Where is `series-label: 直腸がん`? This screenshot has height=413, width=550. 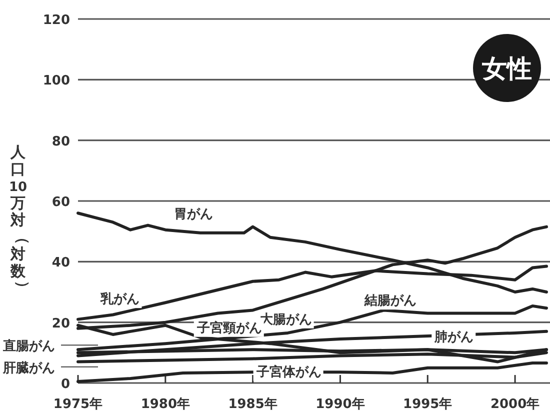
series-label: 直腸がん is located at coordinates (28, 346).